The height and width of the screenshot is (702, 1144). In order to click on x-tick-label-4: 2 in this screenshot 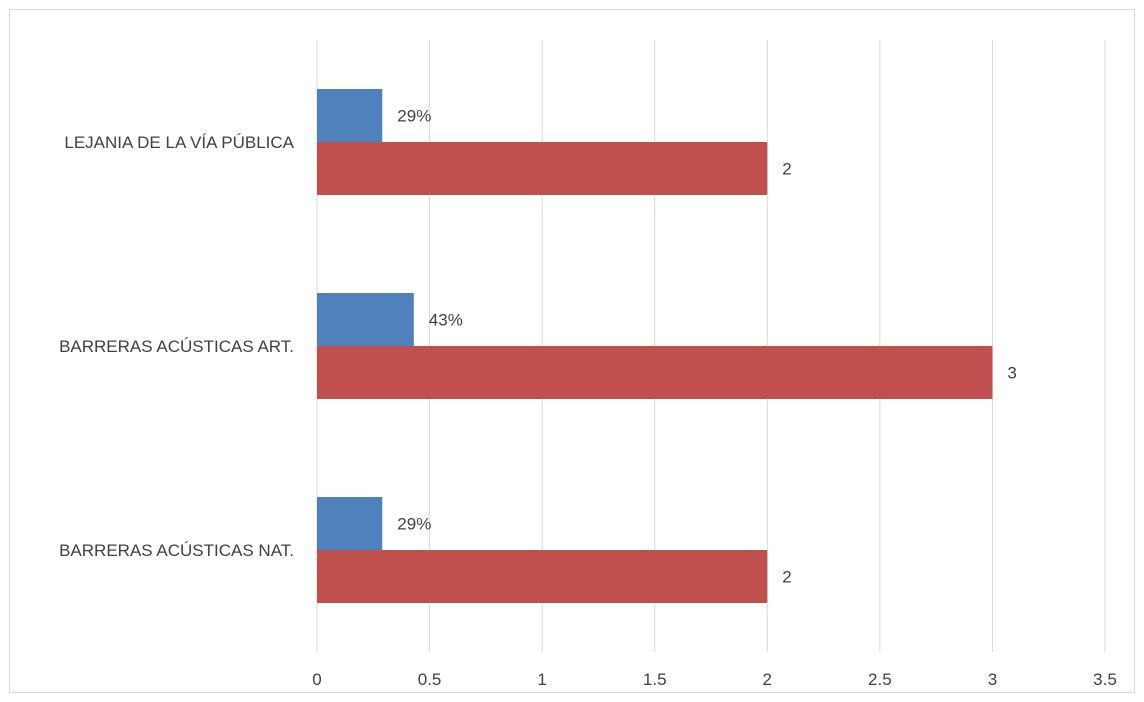, I will do `click(767, 679)`.